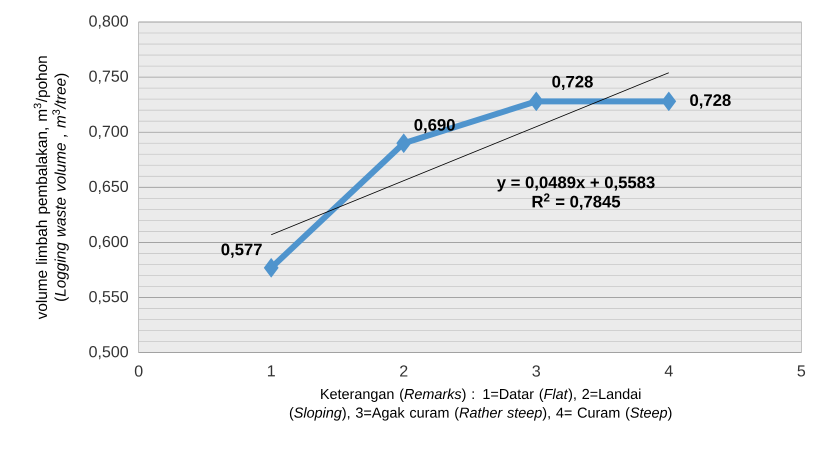  I want to click on data-label: 0,690, so click(434, 126).